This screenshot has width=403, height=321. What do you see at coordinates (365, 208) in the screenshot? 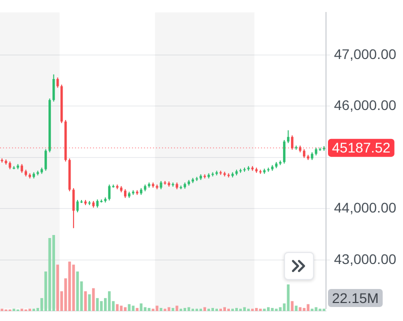
I see `y-tick-label: 44,000.00` at bounding box center [365, 208].